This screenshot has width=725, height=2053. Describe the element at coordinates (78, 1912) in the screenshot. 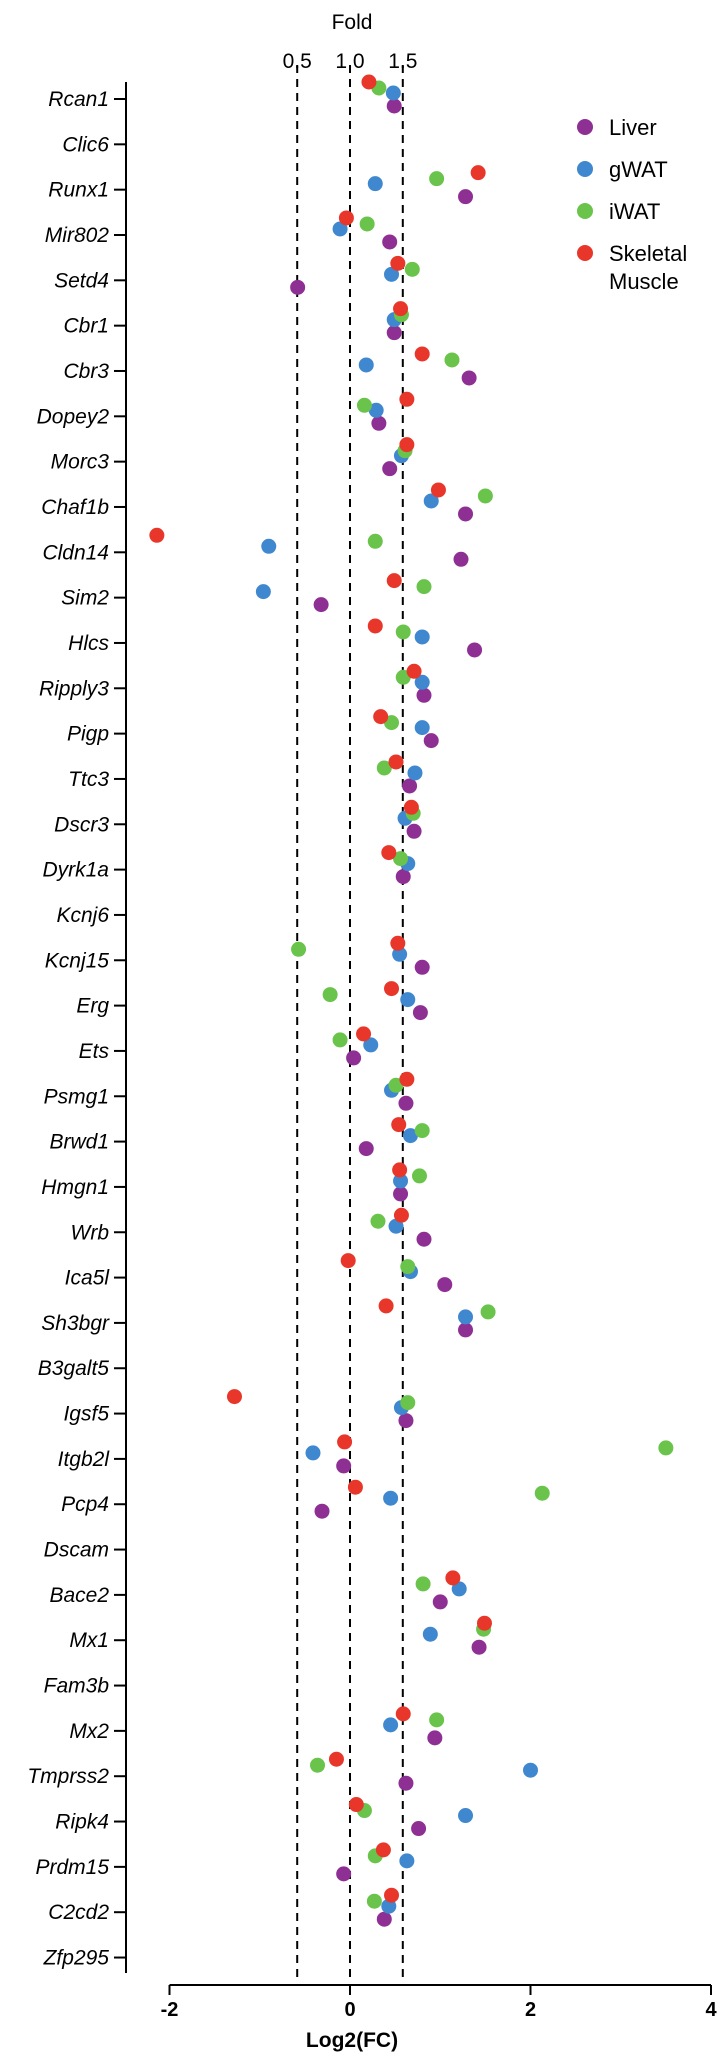

I see `gene-label: C2cd2` at that location.